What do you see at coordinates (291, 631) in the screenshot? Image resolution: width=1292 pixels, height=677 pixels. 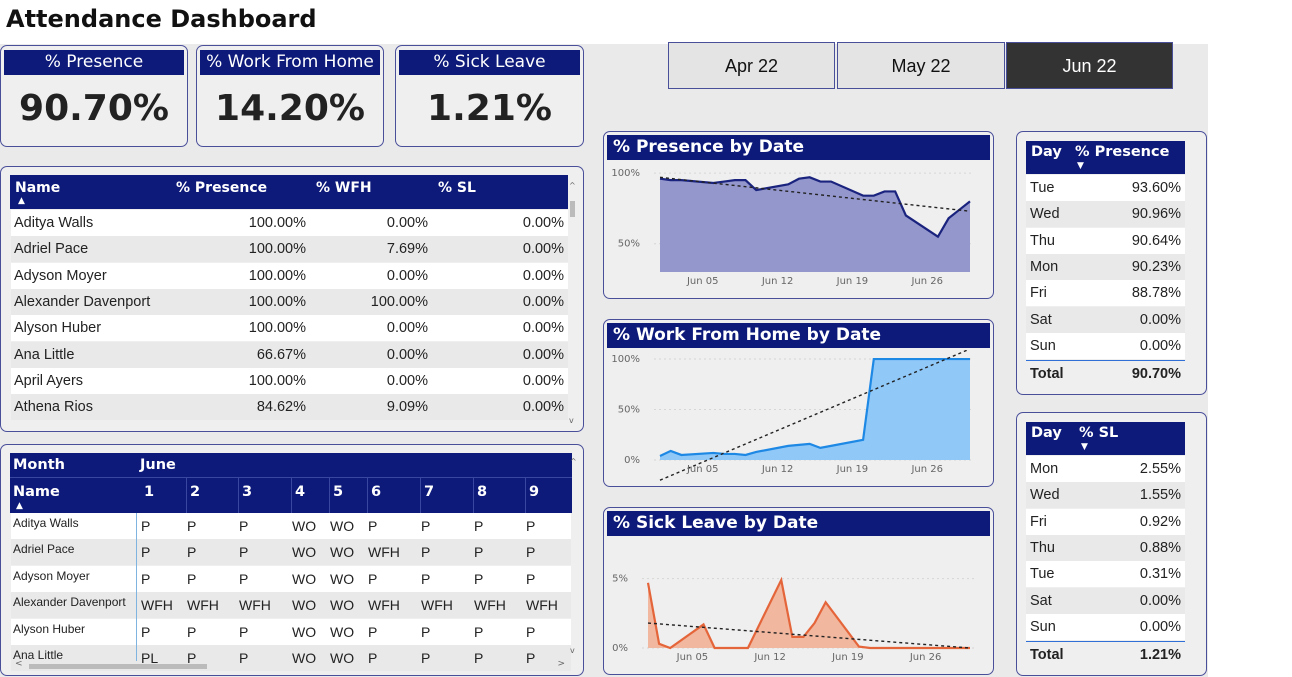 I see `matrix-row: Alyson Huber P P P WO WO P P P P` at bounding box center [291, 631].